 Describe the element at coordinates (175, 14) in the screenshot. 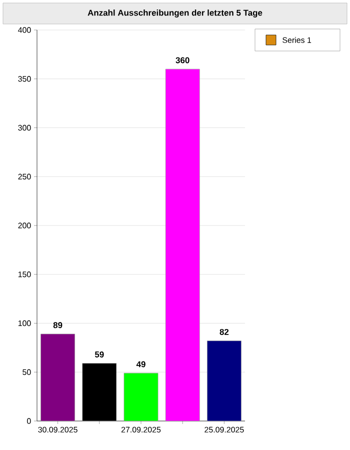

I see `chart-title: Anzahl Ausschreibungen der letzten 5 Tage` at that location.